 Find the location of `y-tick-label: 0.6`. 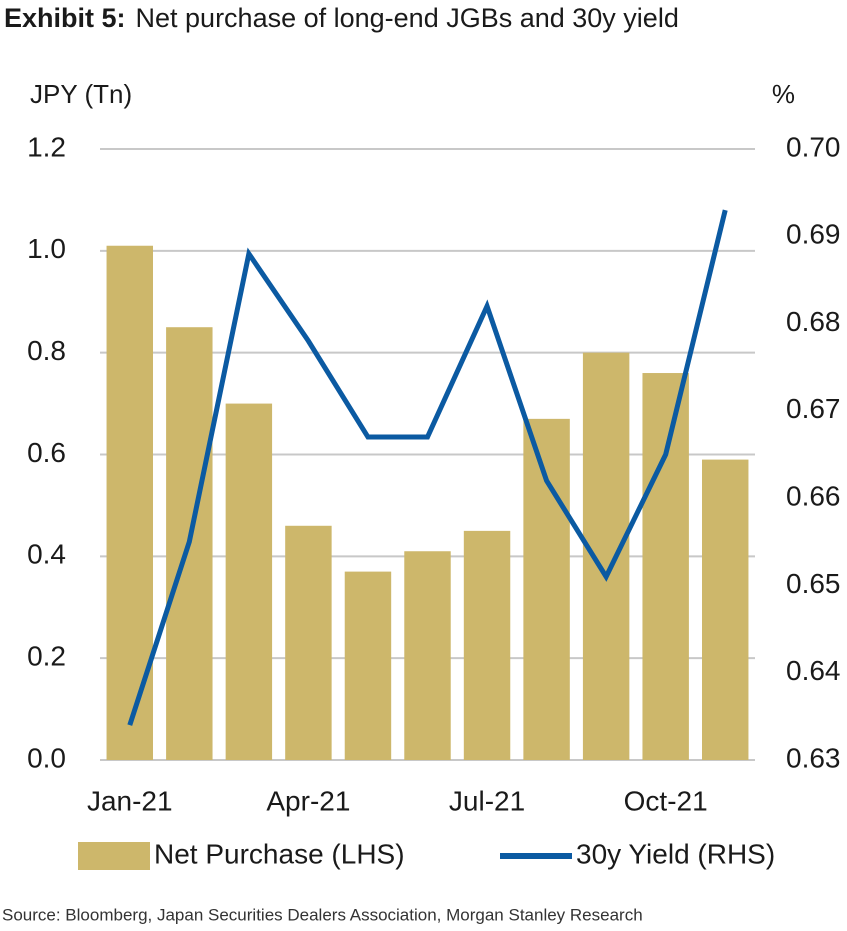

y-tick-label: 0.6 is located at coordinates (46, 452).